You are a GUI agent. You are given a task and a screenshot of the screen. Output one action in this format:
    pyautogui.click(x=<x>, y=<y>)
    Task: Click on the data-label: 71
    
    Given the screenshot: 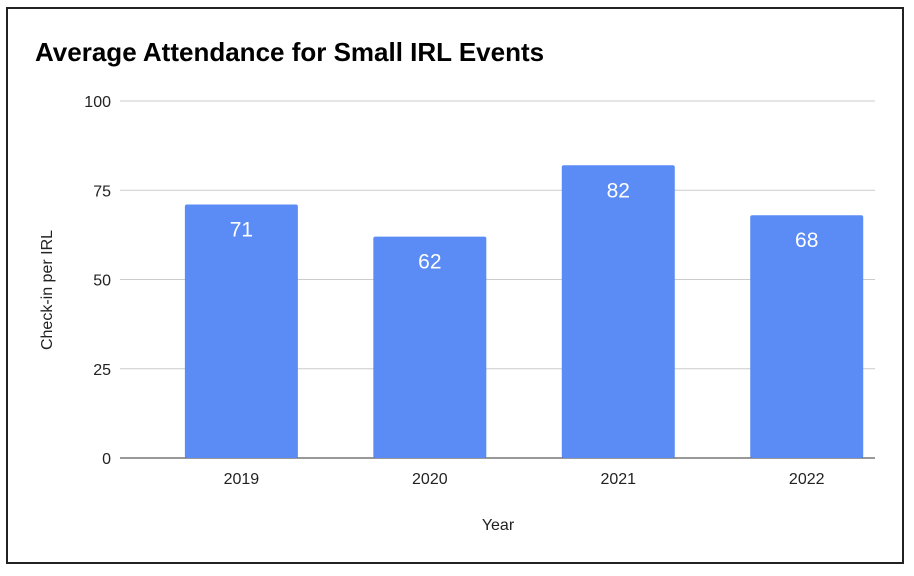 What is the action you would take?
    pyautogui.click(x=241, y=230)
    